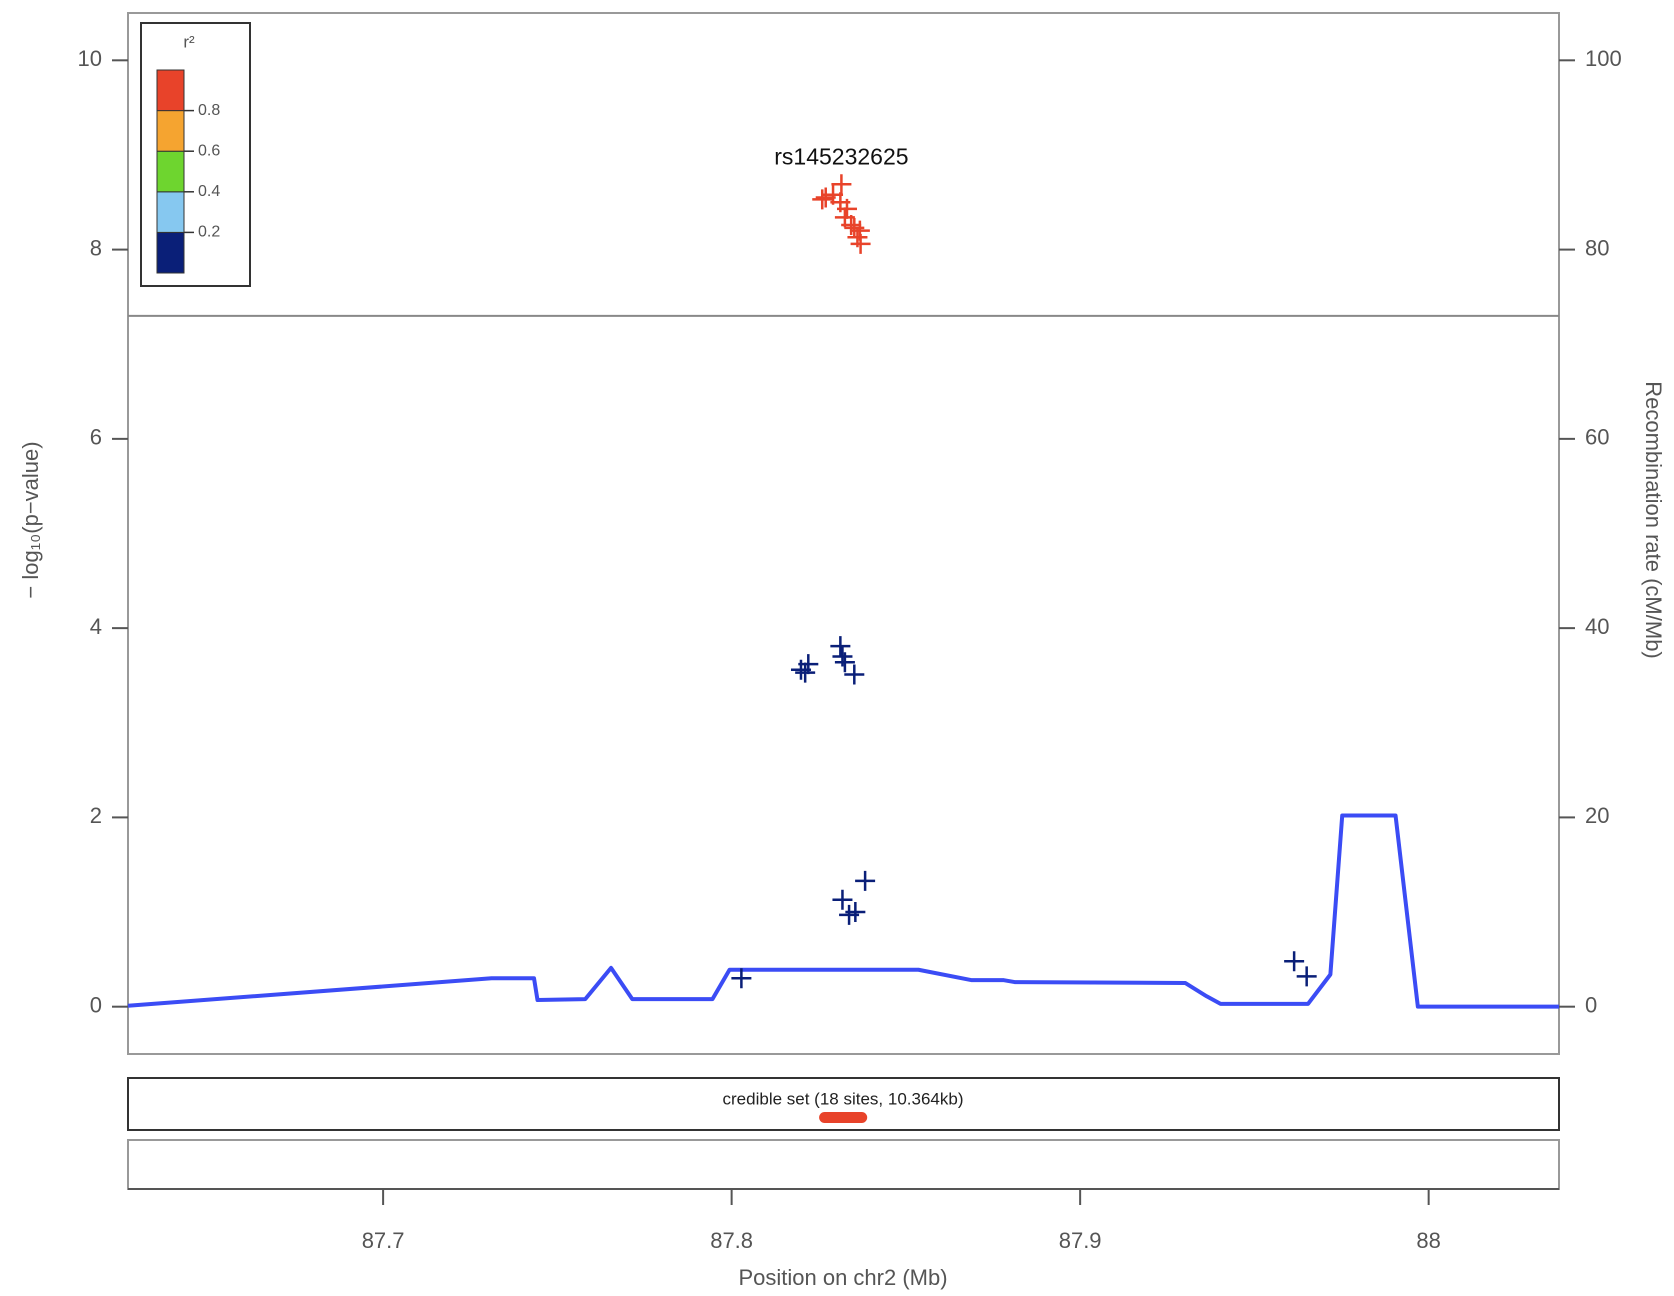  Describe the element at coordinates (1597, 247) in the screenshot. I see `y2-tick-label: 80` at that location.